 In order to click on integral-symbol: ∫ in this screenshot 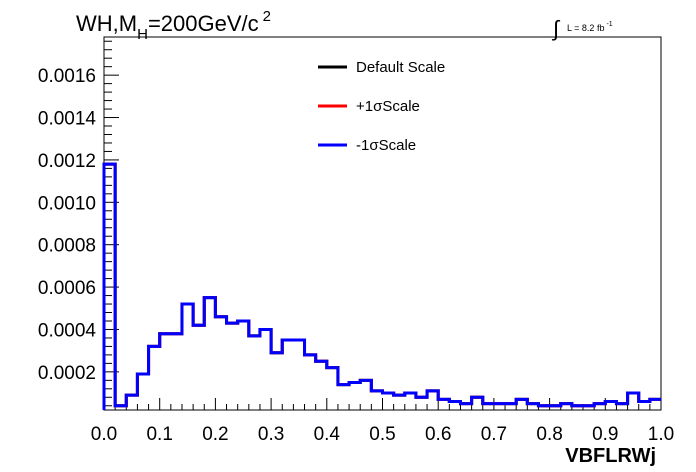, I will do `click(556, 28)`.